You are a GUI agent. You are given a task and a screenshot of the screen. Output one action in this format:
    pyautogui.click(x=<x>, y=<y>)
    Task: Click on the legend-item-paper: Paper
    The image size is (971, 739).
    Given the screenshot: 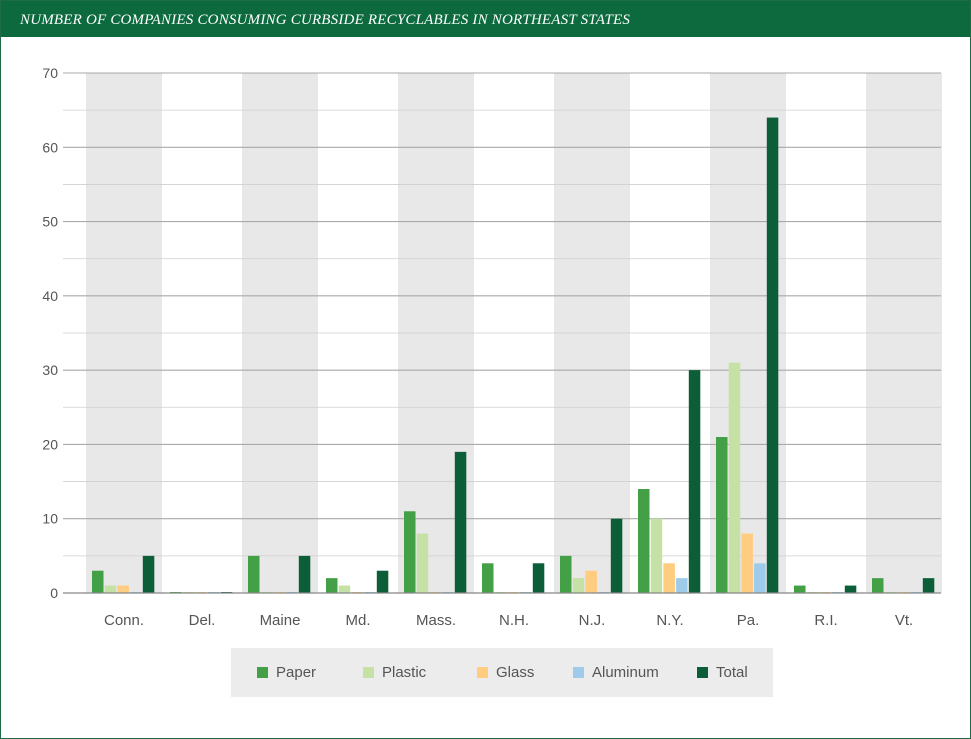 What is the action you would take?
    pyautogui.click(x=286, y=672)
    